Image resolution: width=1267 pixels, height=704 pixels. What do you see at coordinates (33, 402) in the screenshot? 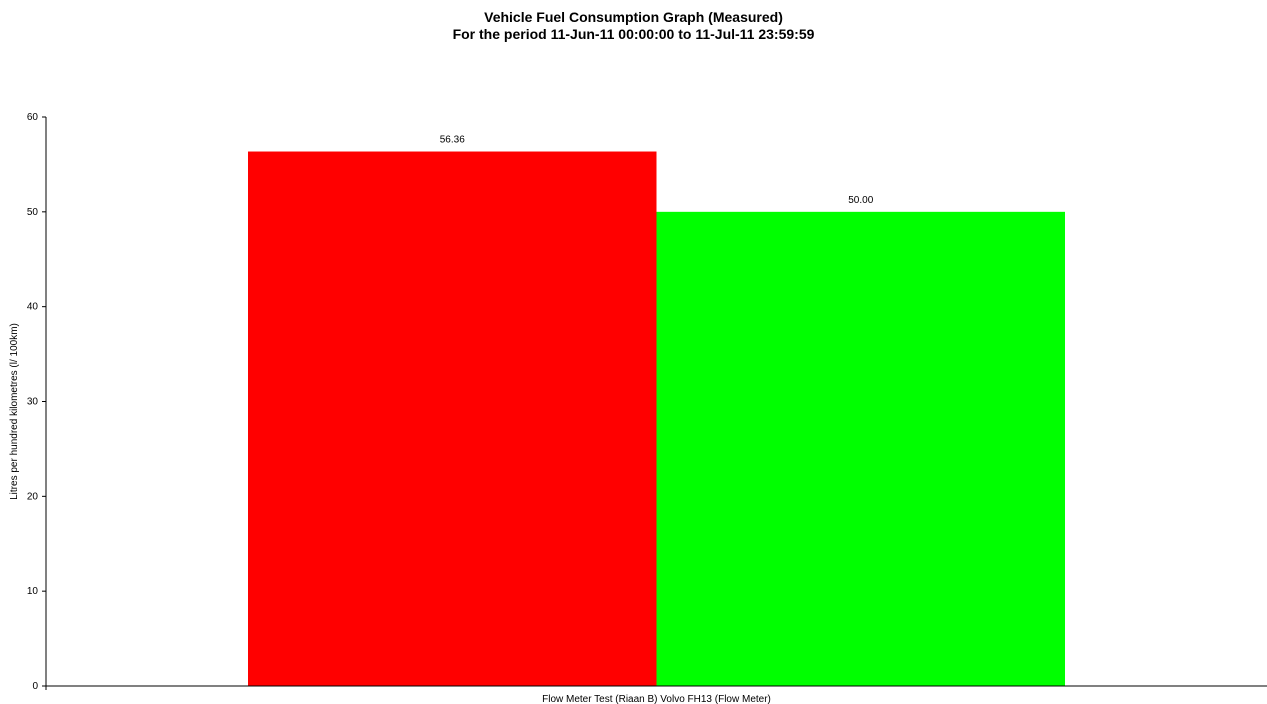
I see `y-tick-label: 30` at bounding box center [33, 402].